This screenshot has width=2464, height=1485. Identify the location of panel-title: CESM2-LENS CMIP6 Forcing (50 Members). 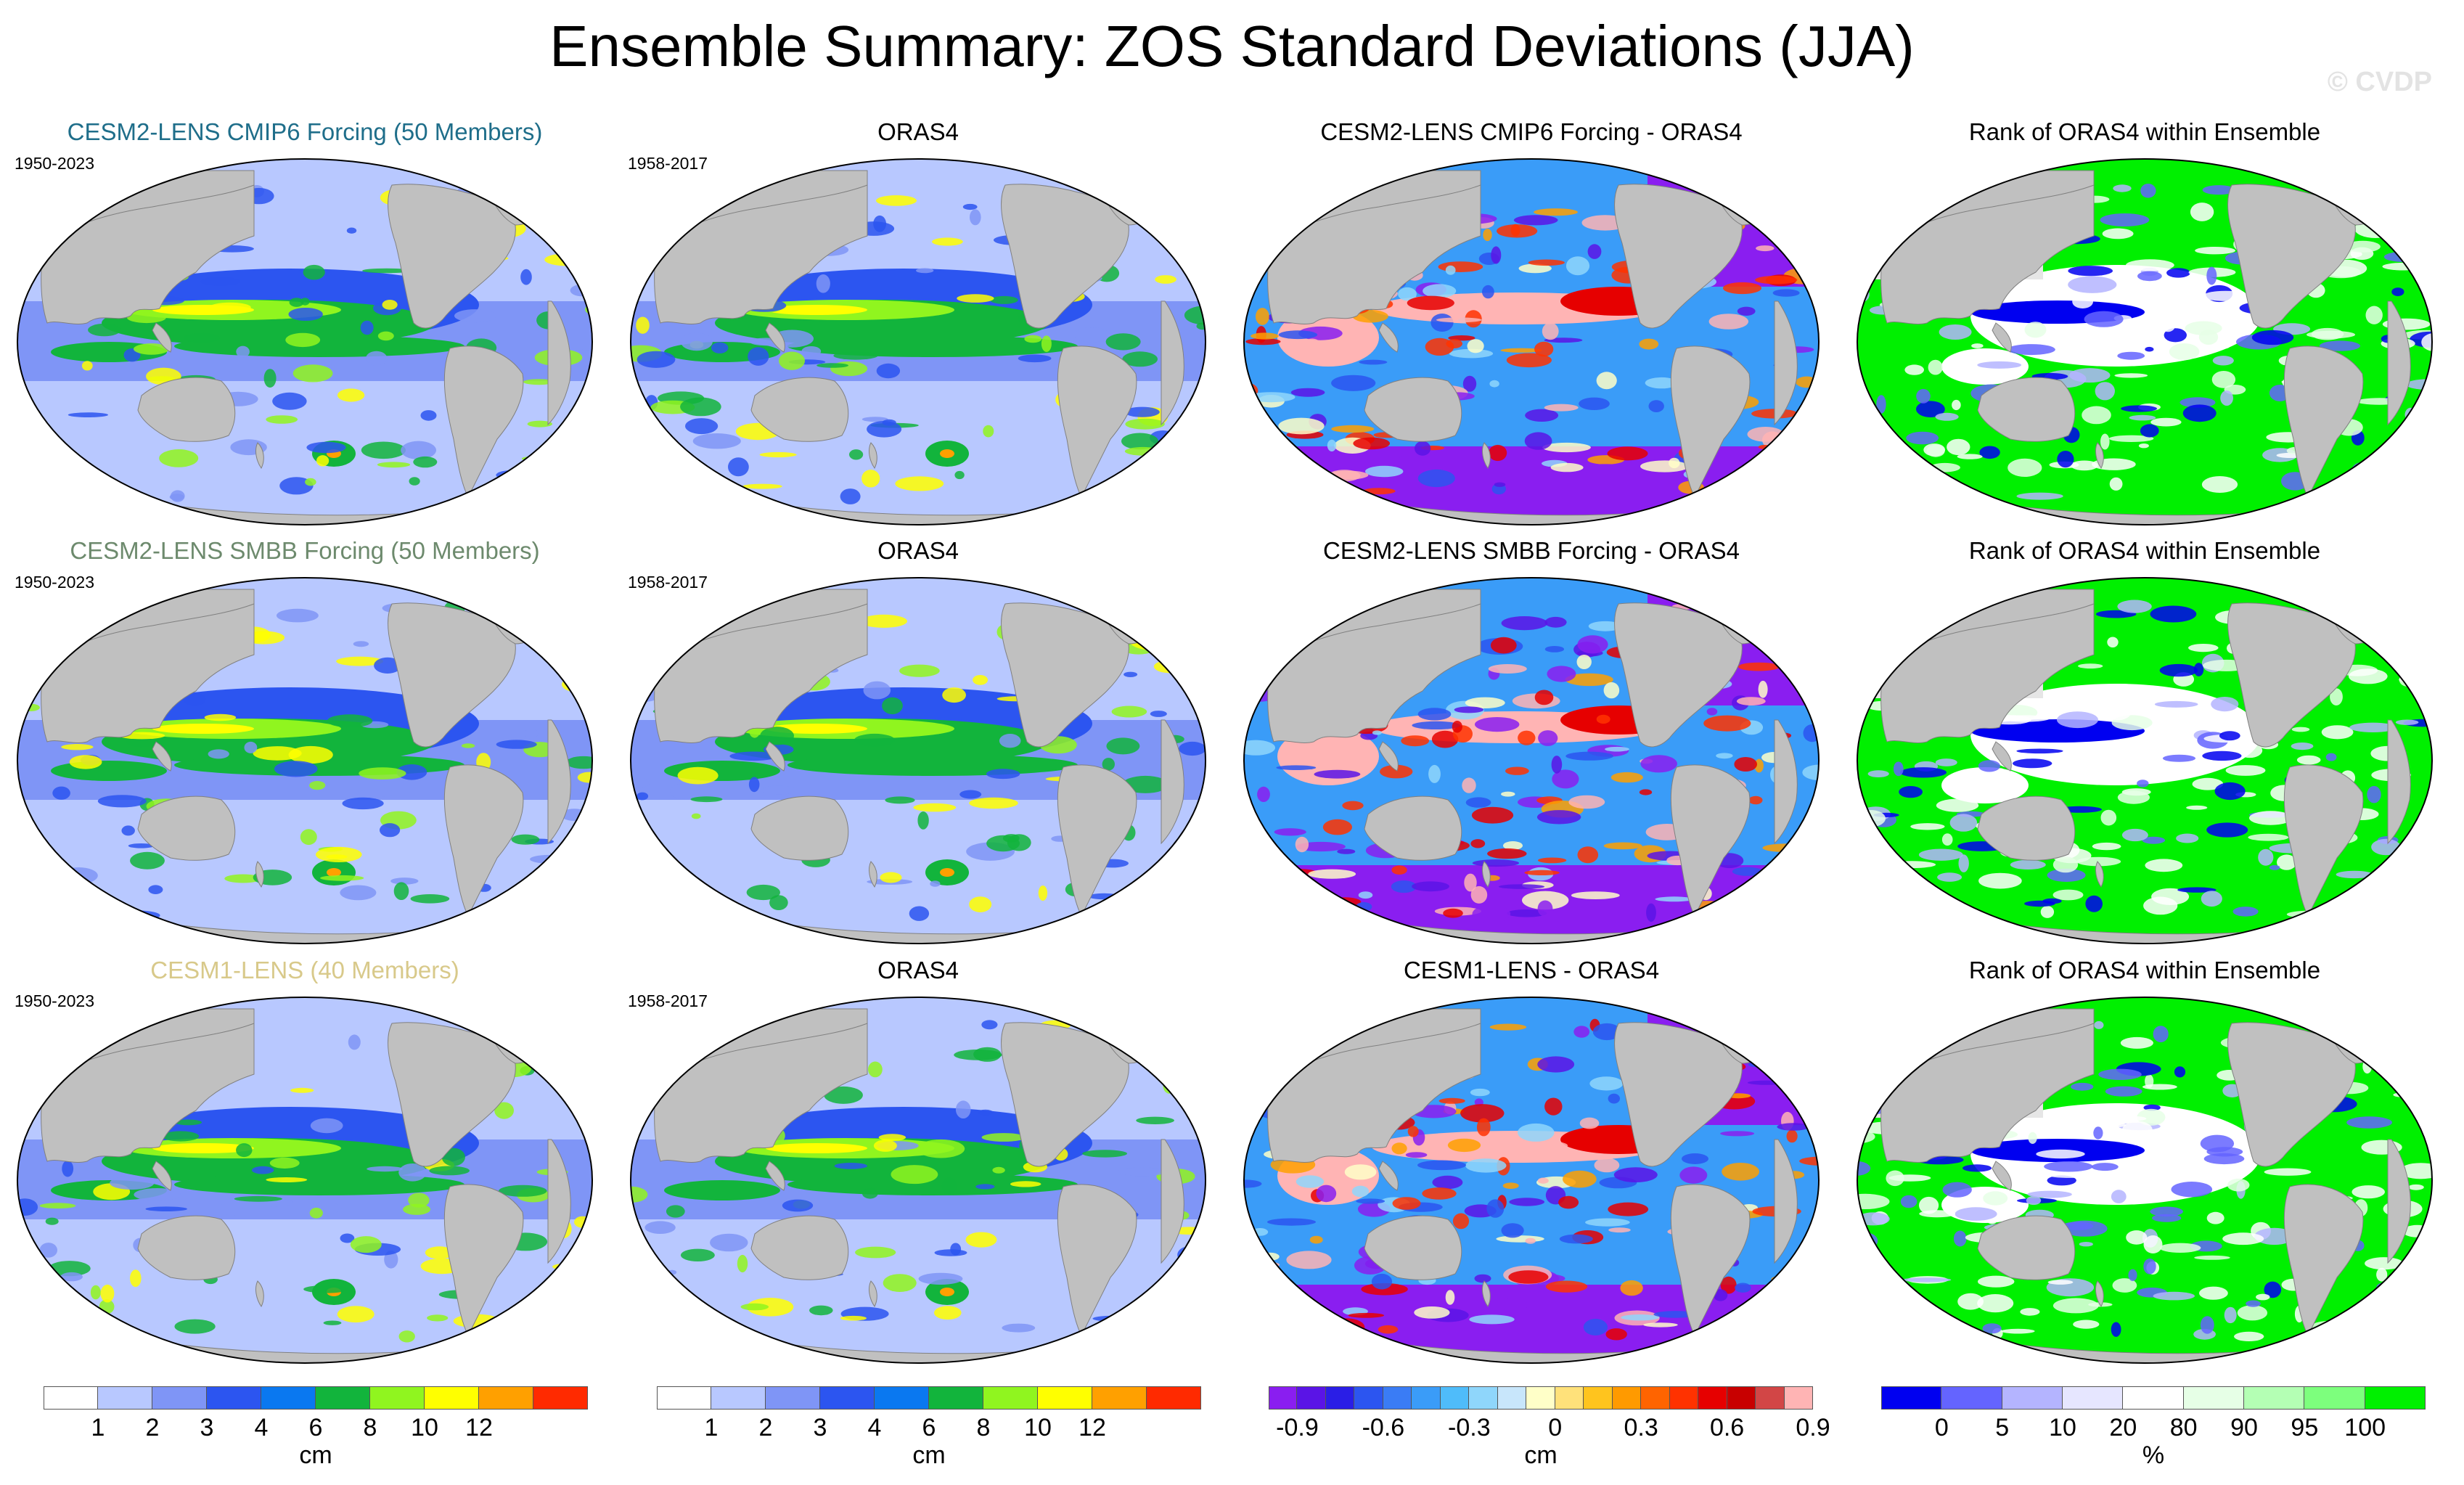
(305, 131).